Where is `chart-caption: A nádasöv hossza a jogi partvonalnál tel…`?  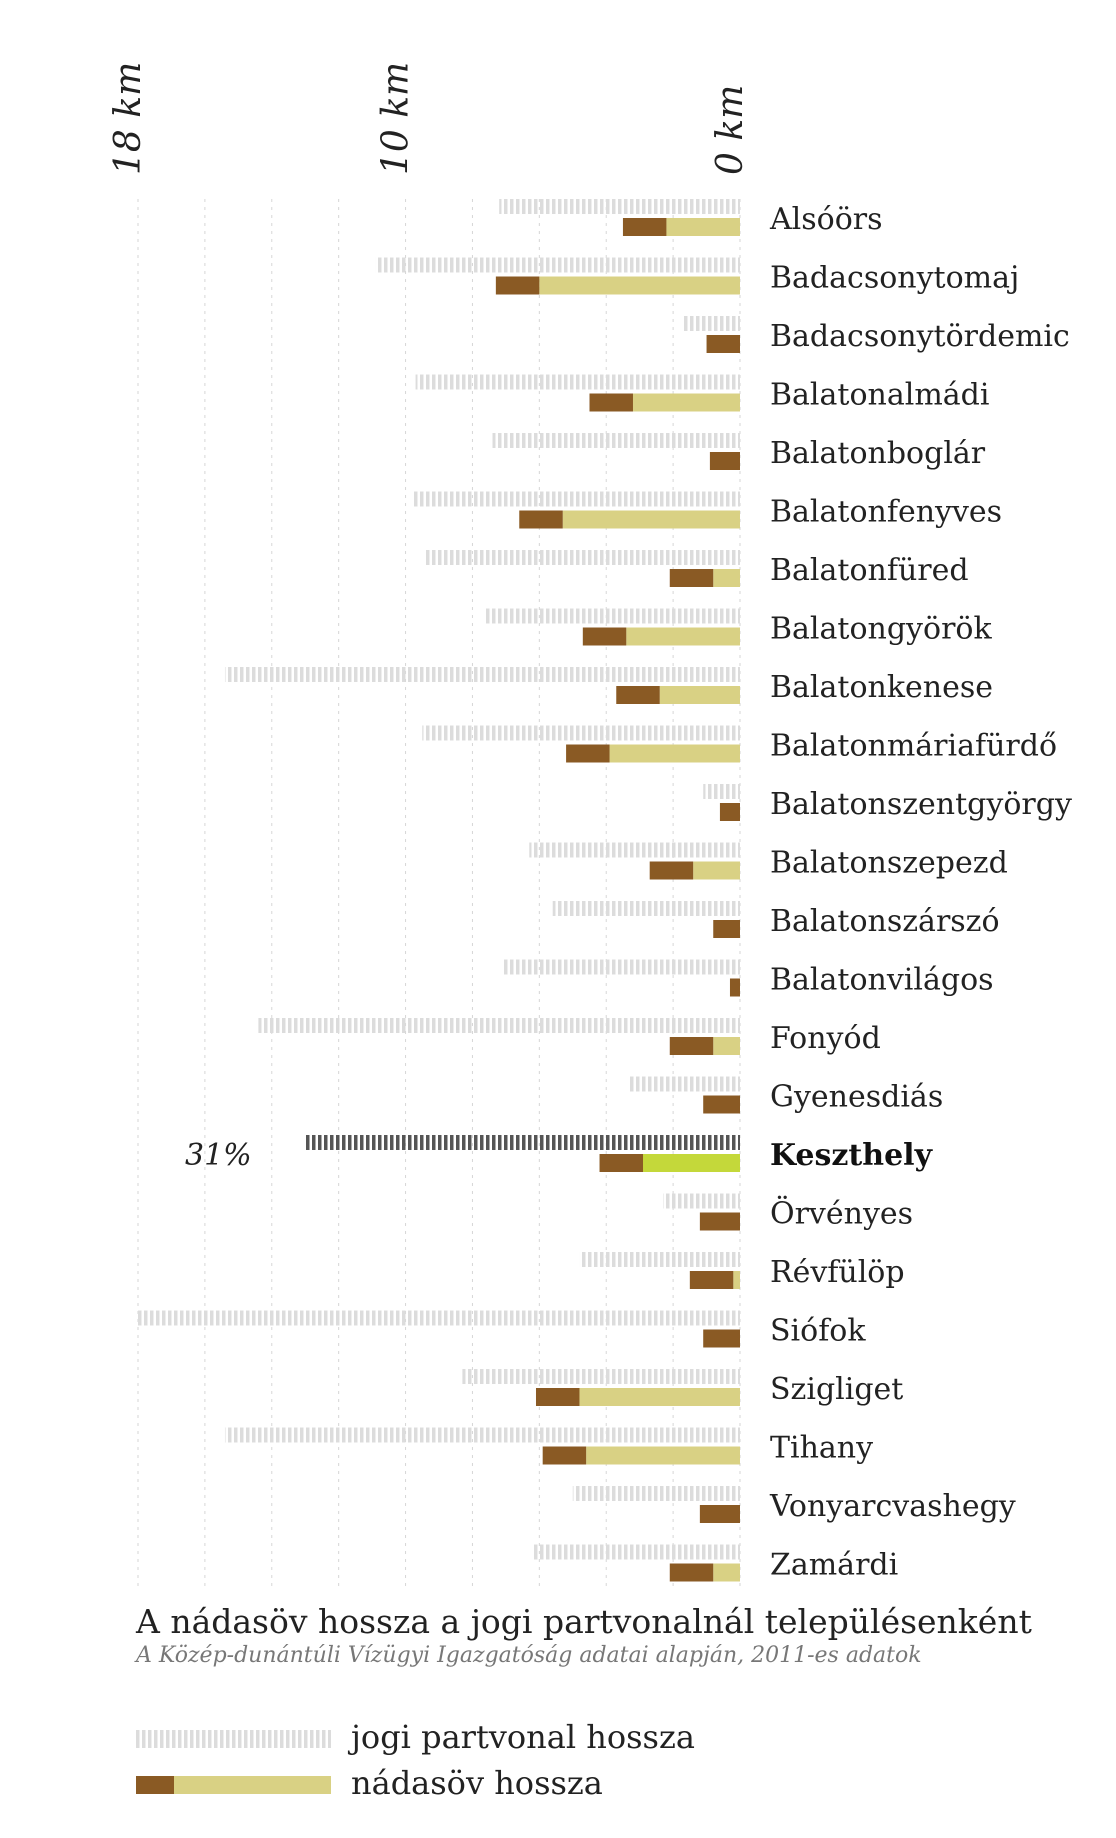
chart-caption: A nádasöv hossza a jogi partvonalnál tel… is located at coordinates (616, 1635).